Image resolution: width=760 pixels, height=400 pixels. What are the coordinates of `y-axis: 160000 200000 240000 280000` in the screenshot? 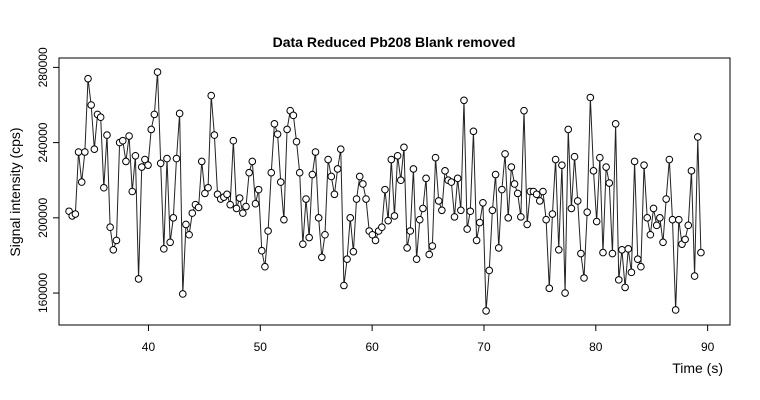 It's located at (47, 180).